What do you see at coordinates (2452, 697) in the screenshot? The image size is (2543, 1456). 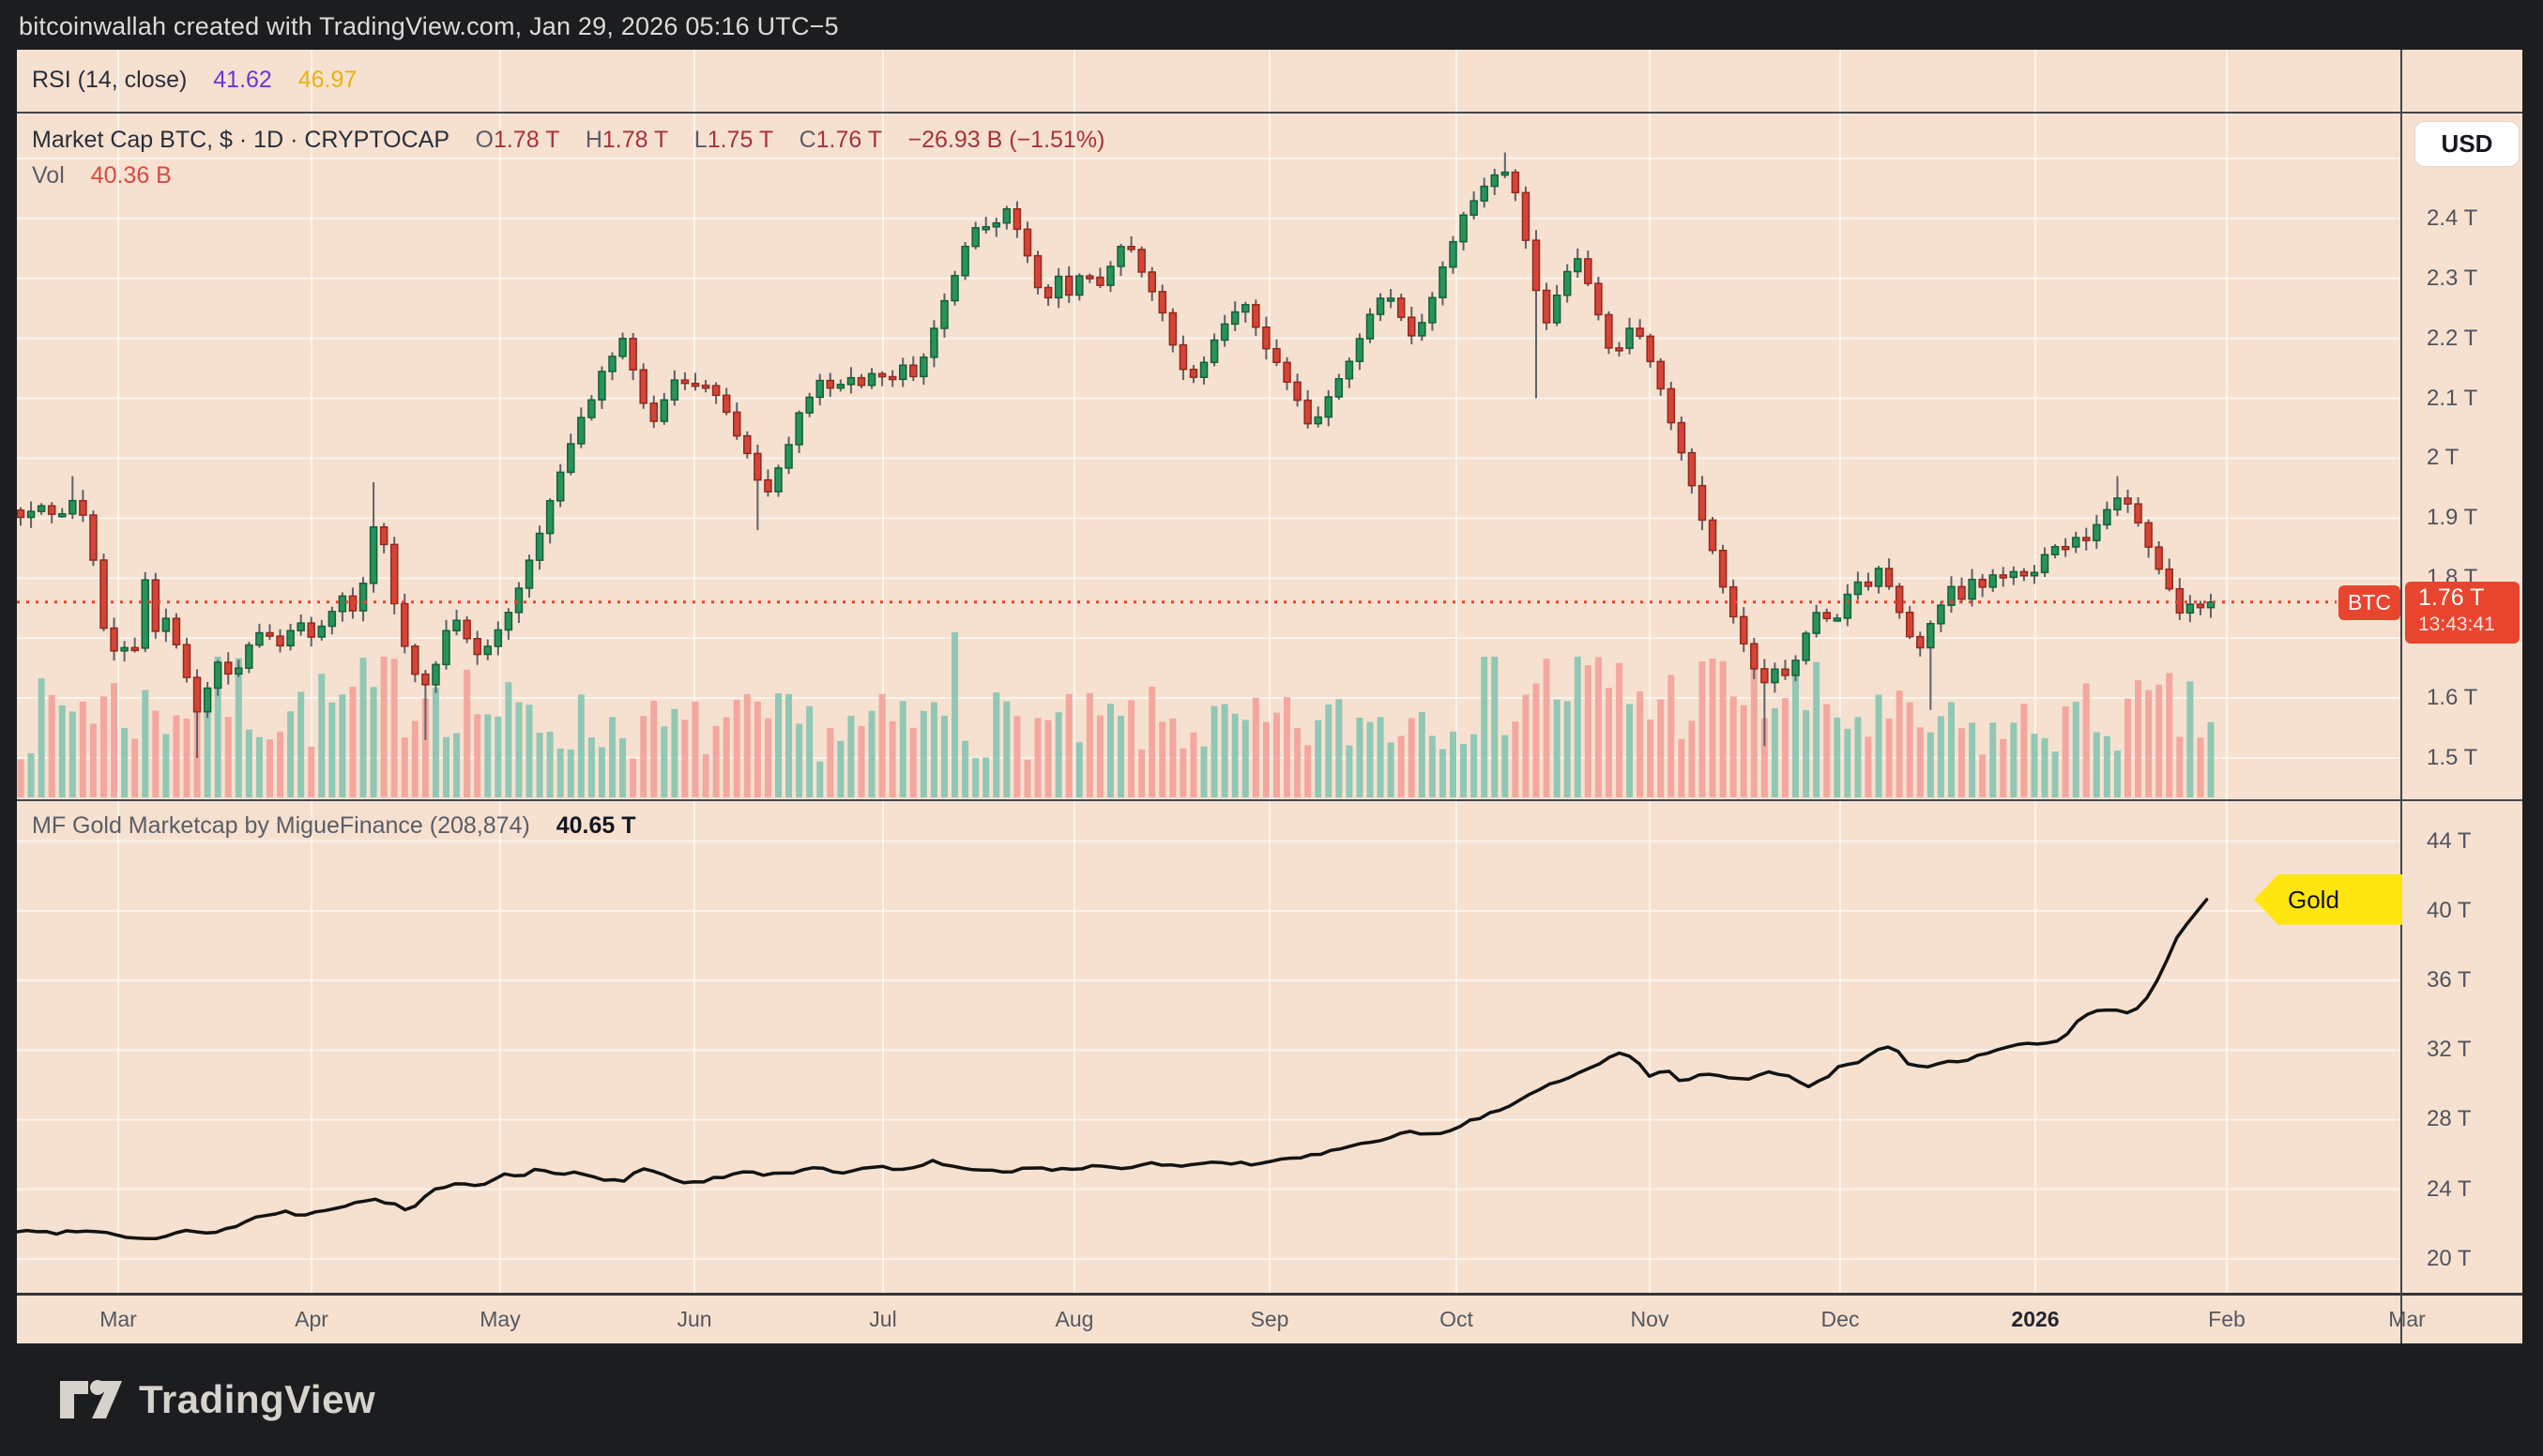 I see `price-tick-label: 1.6 T` at bounding box center [2452, 697].